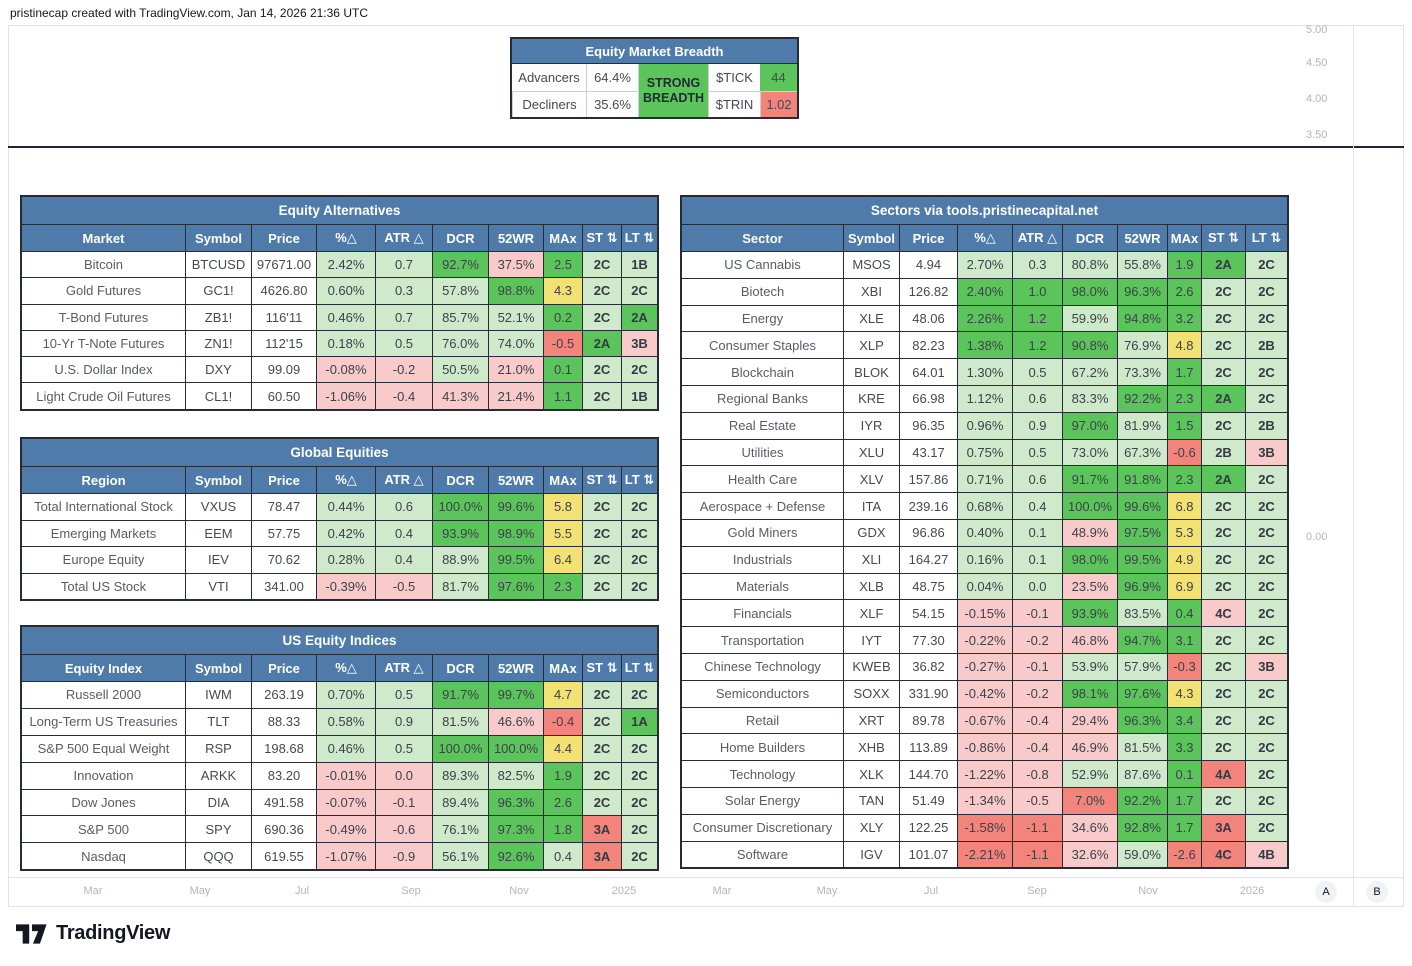 Image resolution: width=1412 pixels, height=966 pixels. What do you see at coordinates (762, 425) in the screenshot?
I see `row-label: Real Estate` at bounding box center [762, 425].